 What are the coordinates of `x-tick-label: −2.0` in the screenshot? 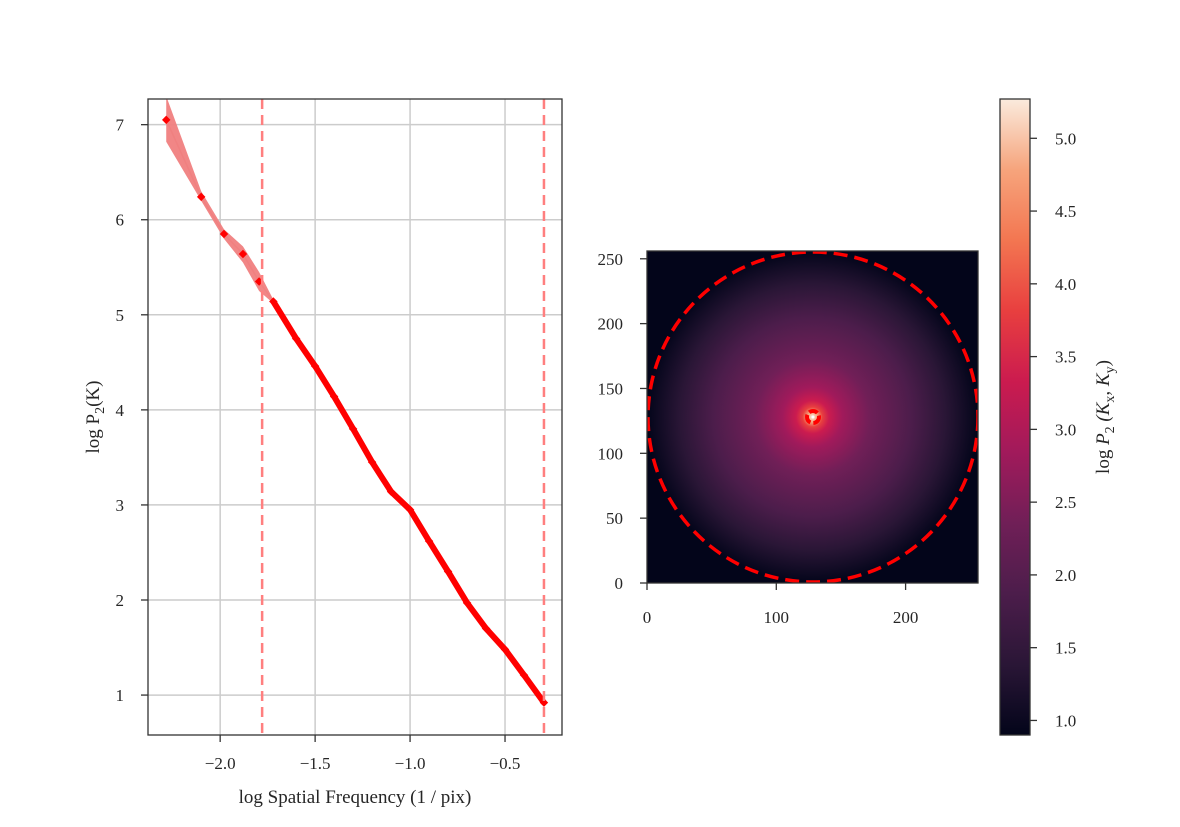 It's located at (220, 763).